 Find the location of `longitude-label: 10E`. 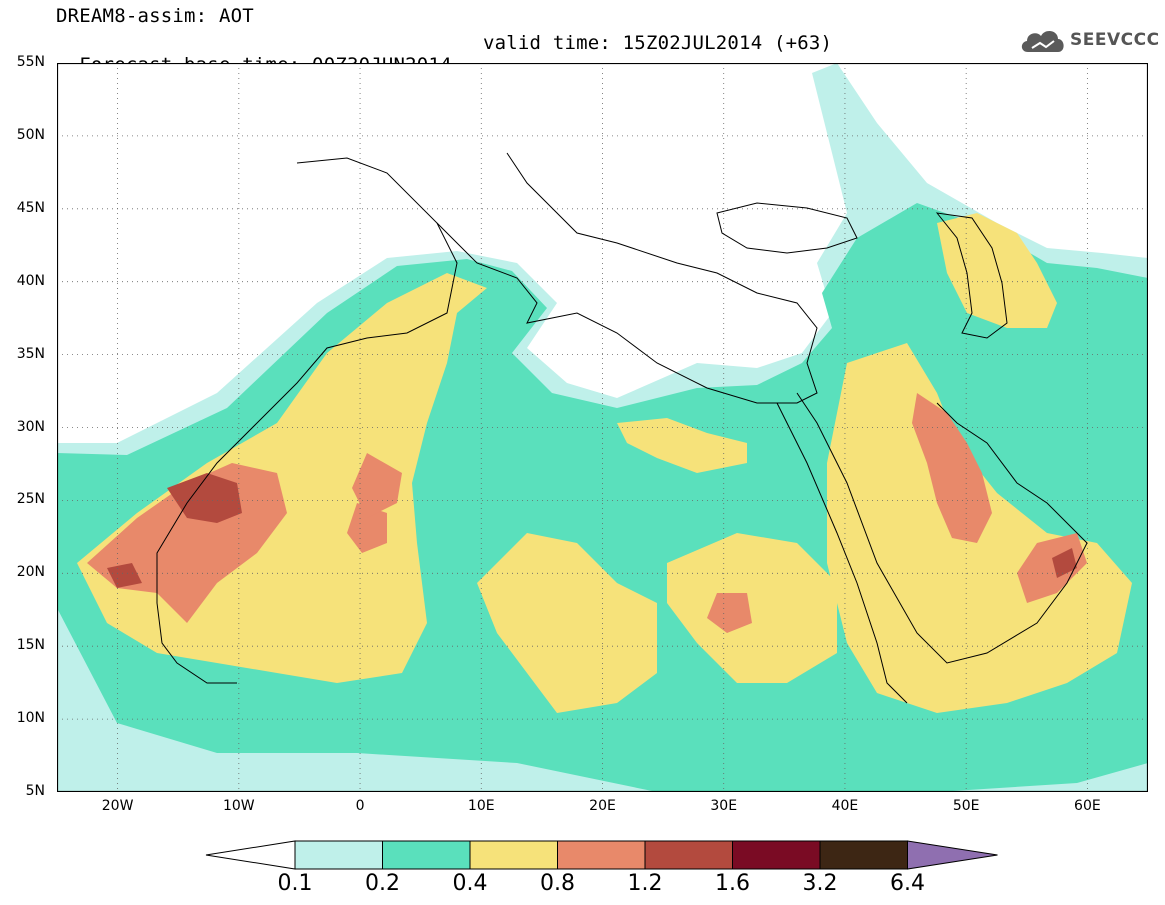

longitude-label: 10E is located at coordinates (481, 806).